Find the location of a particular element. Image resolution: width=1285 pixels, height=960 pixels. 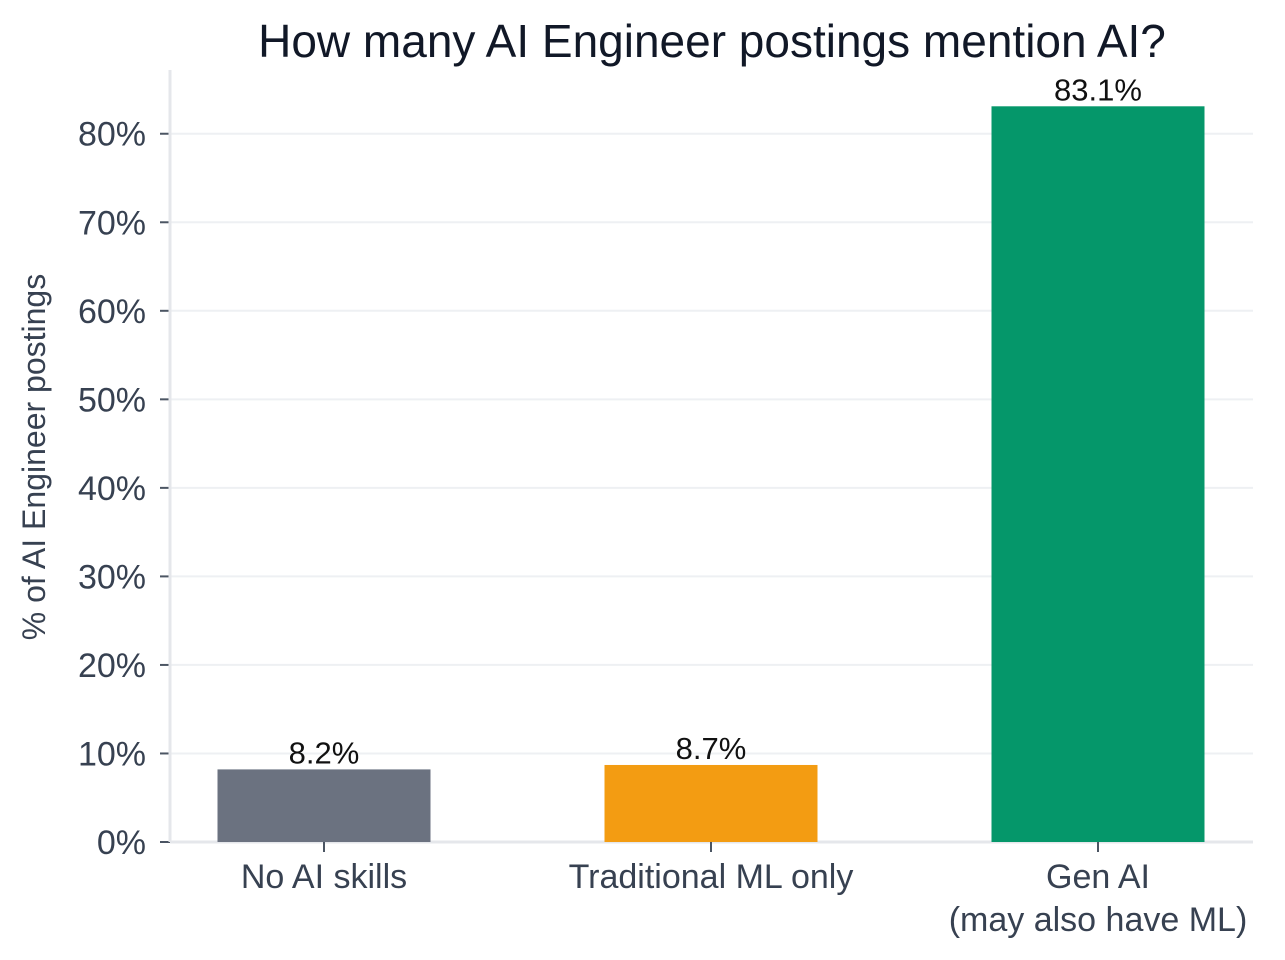

bar-label-2: 83.1% is located at coordinates (1098, 89).